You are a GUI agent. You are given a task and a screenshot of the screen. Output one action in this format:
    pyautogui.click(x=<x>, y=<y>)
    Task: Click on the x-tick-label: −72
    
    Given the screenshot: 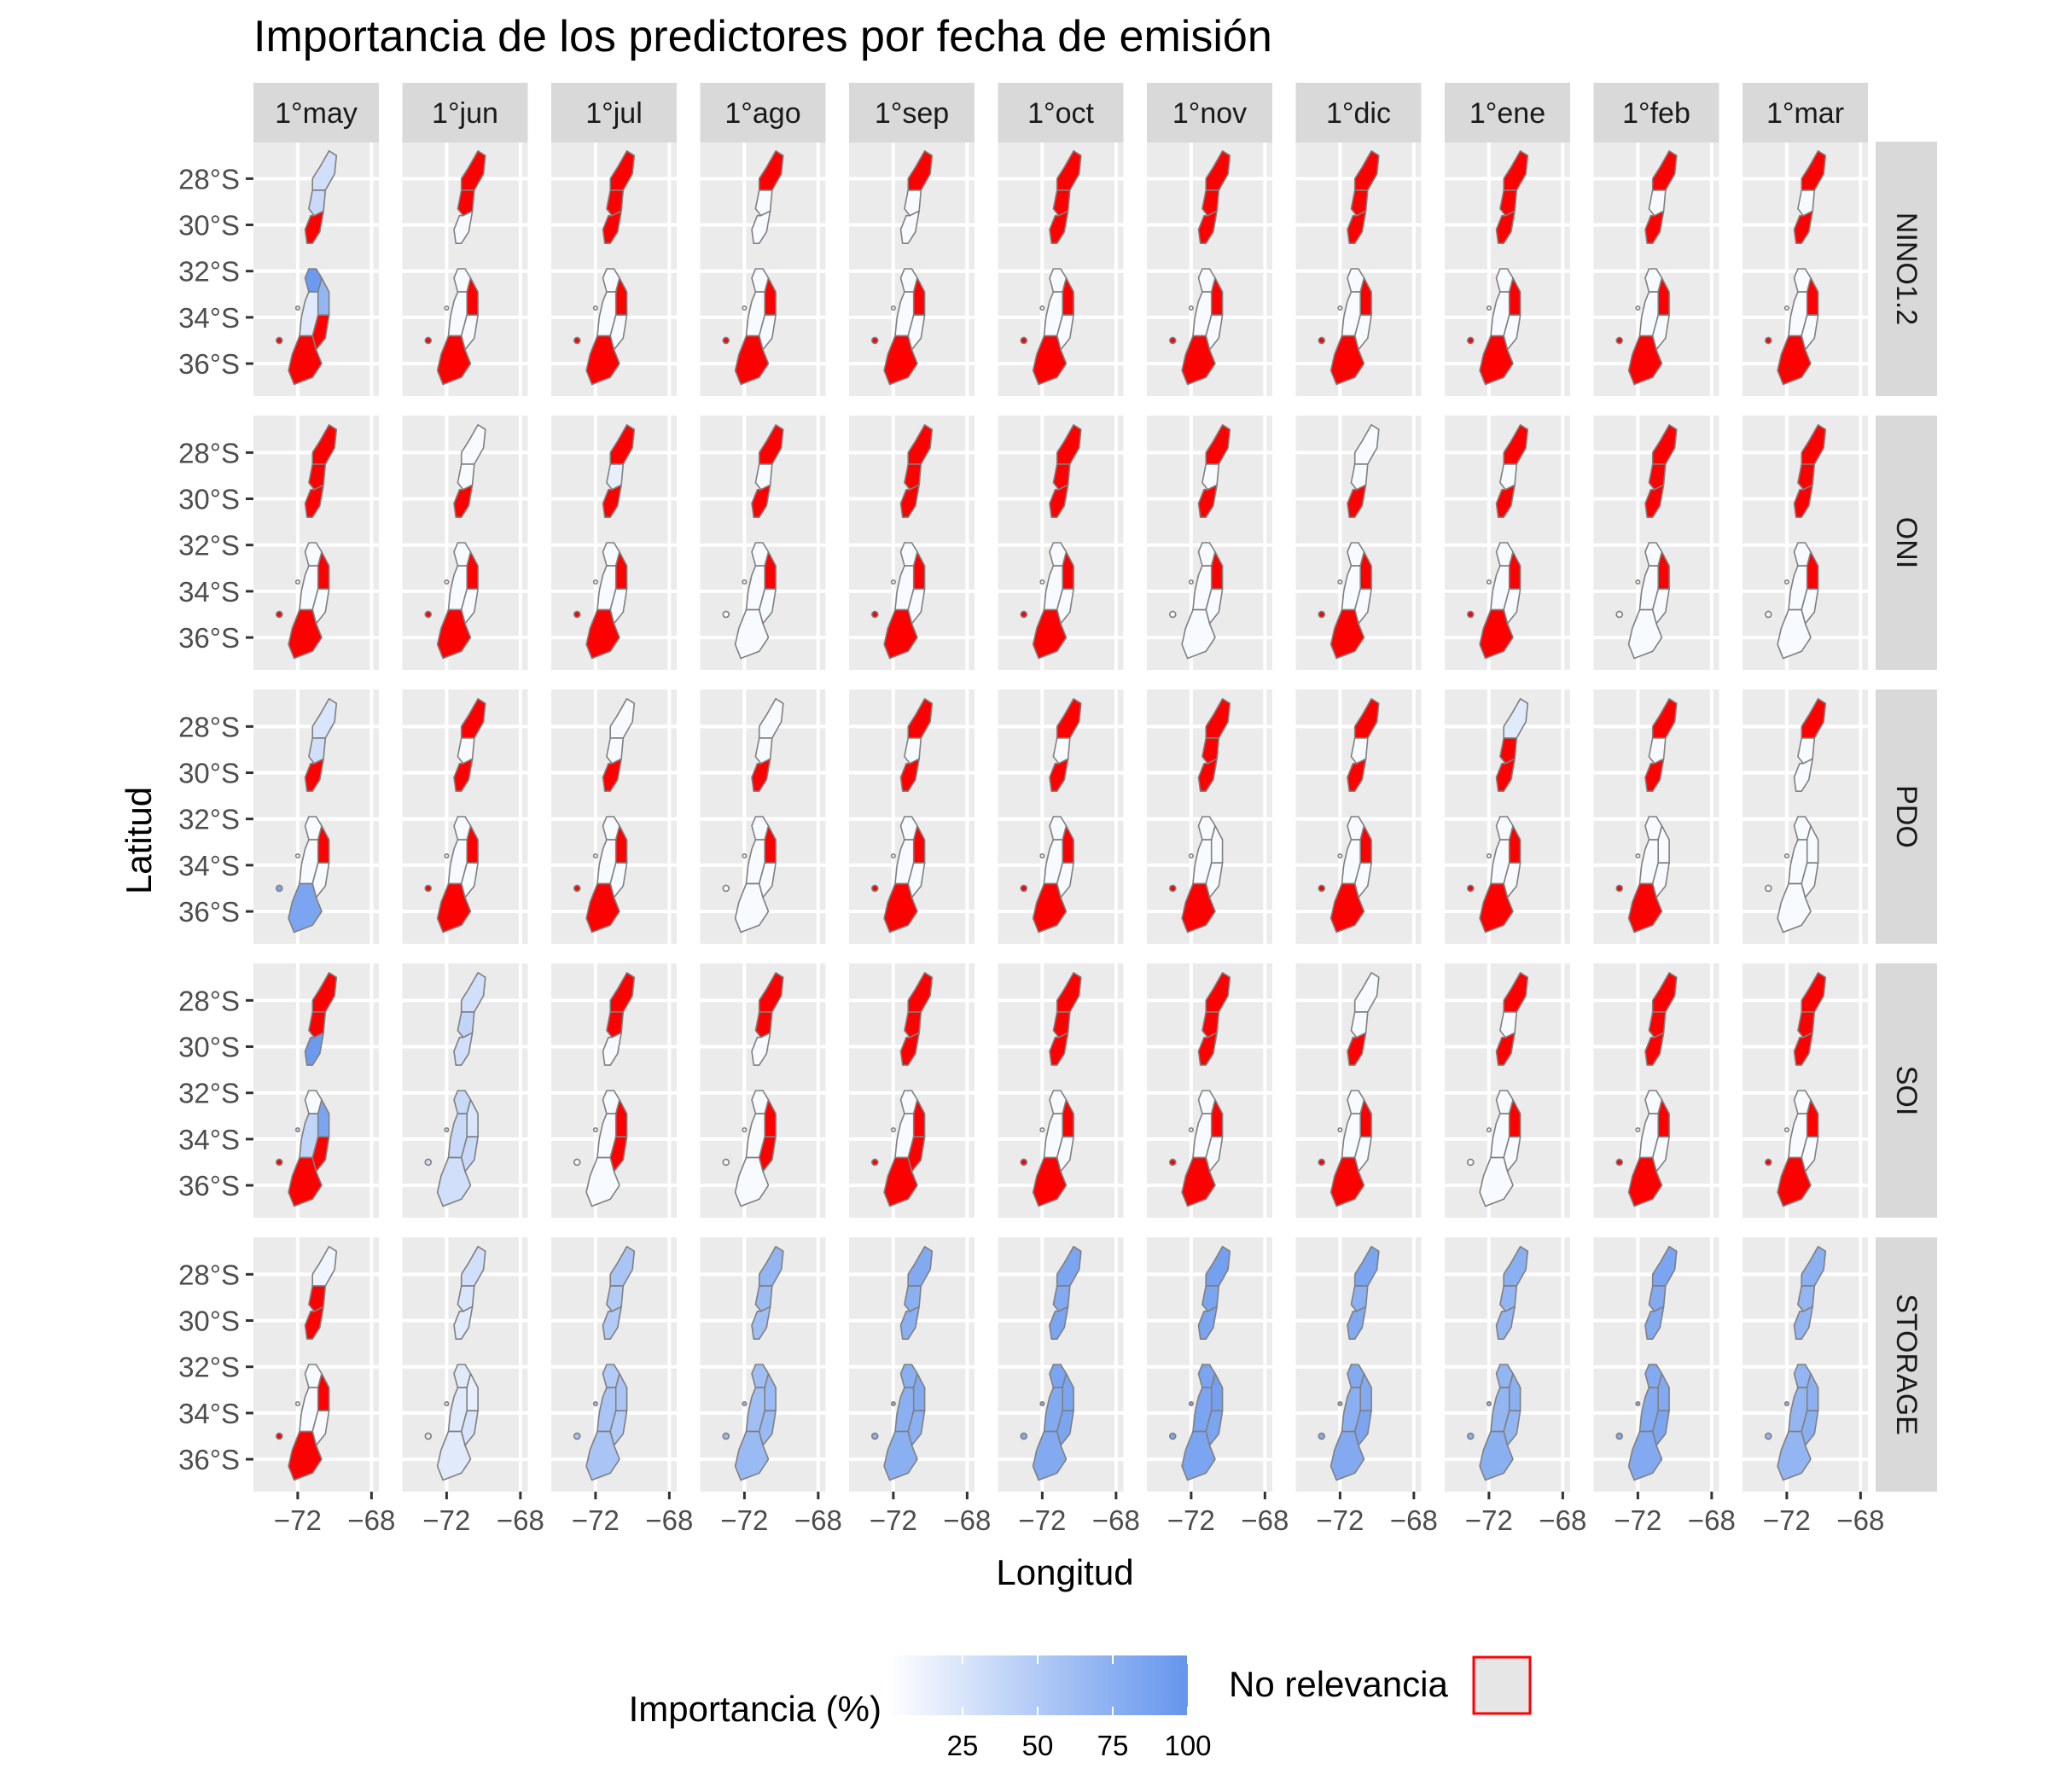 What is the action you would take?
    pyautogui.click(x=1787, y=1520)
    